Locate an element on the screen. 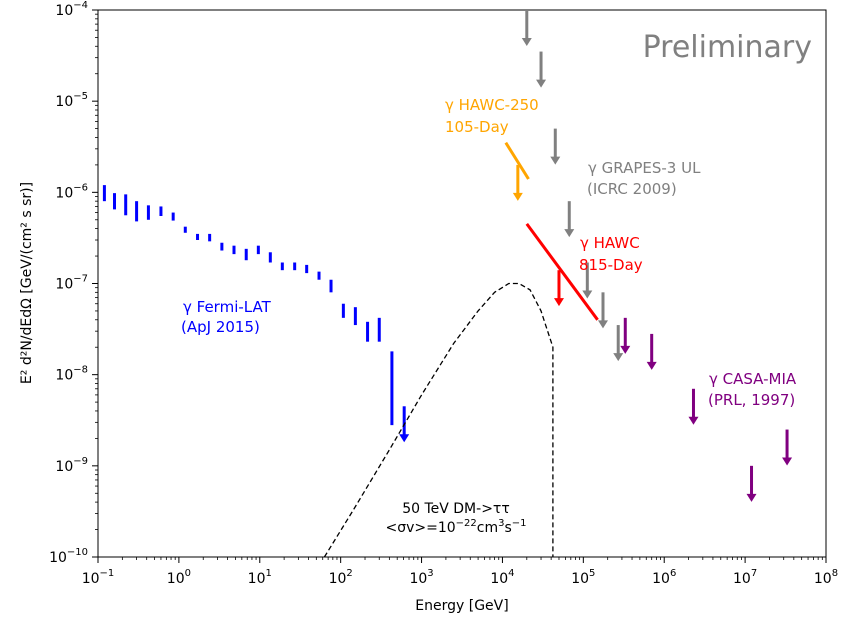 This screenshot has height=619, width=844. y-tick-label: 10⁻⁶ is located at coordinates (71, 191).